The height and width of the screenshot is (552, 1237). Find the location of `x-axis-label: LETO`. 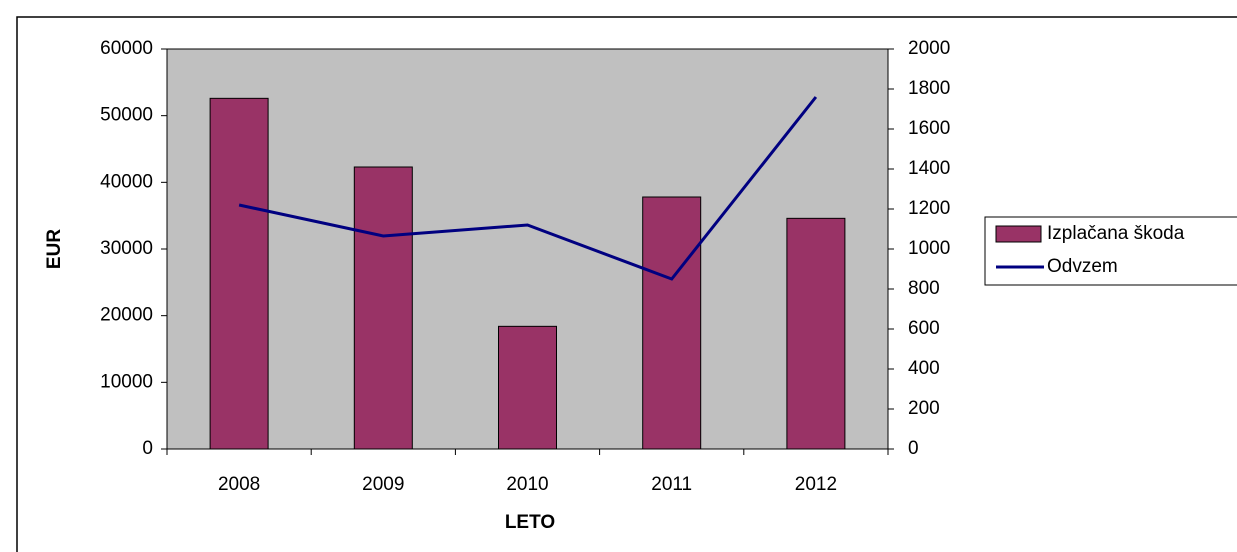

x-axis-label: LETO is located at coordinates (530, 522).